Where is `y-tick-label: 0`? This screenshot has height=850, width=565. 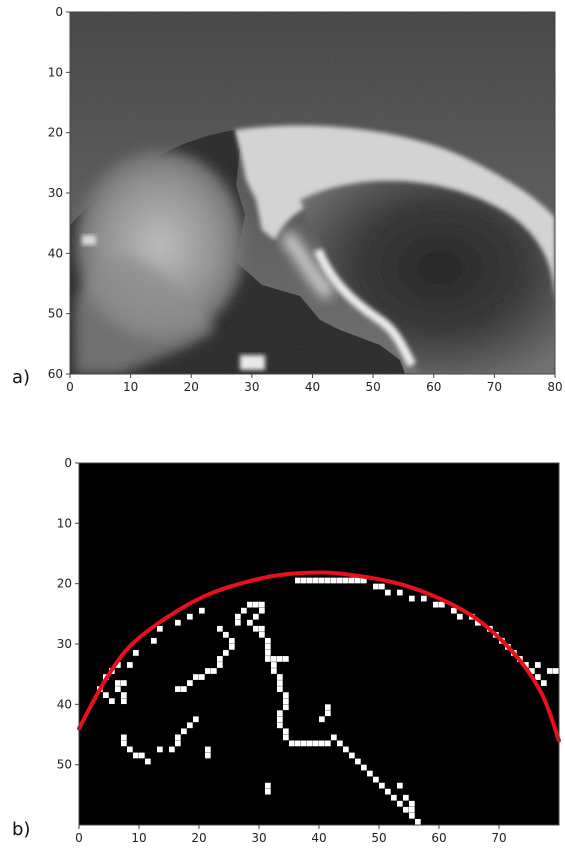
y-tick-label: 0 is located at coordinates (68, 463).